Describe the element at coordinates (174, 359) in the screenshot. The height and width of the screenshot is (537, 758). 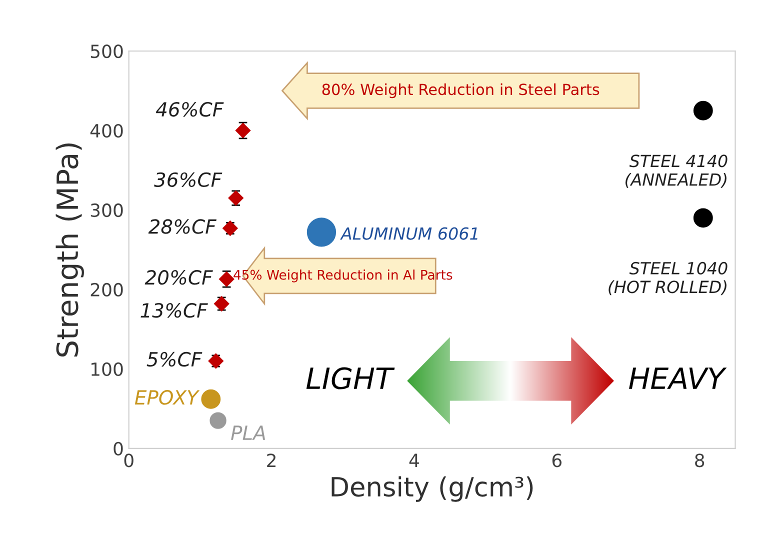
I see `annotation: 5%CF` at that location.